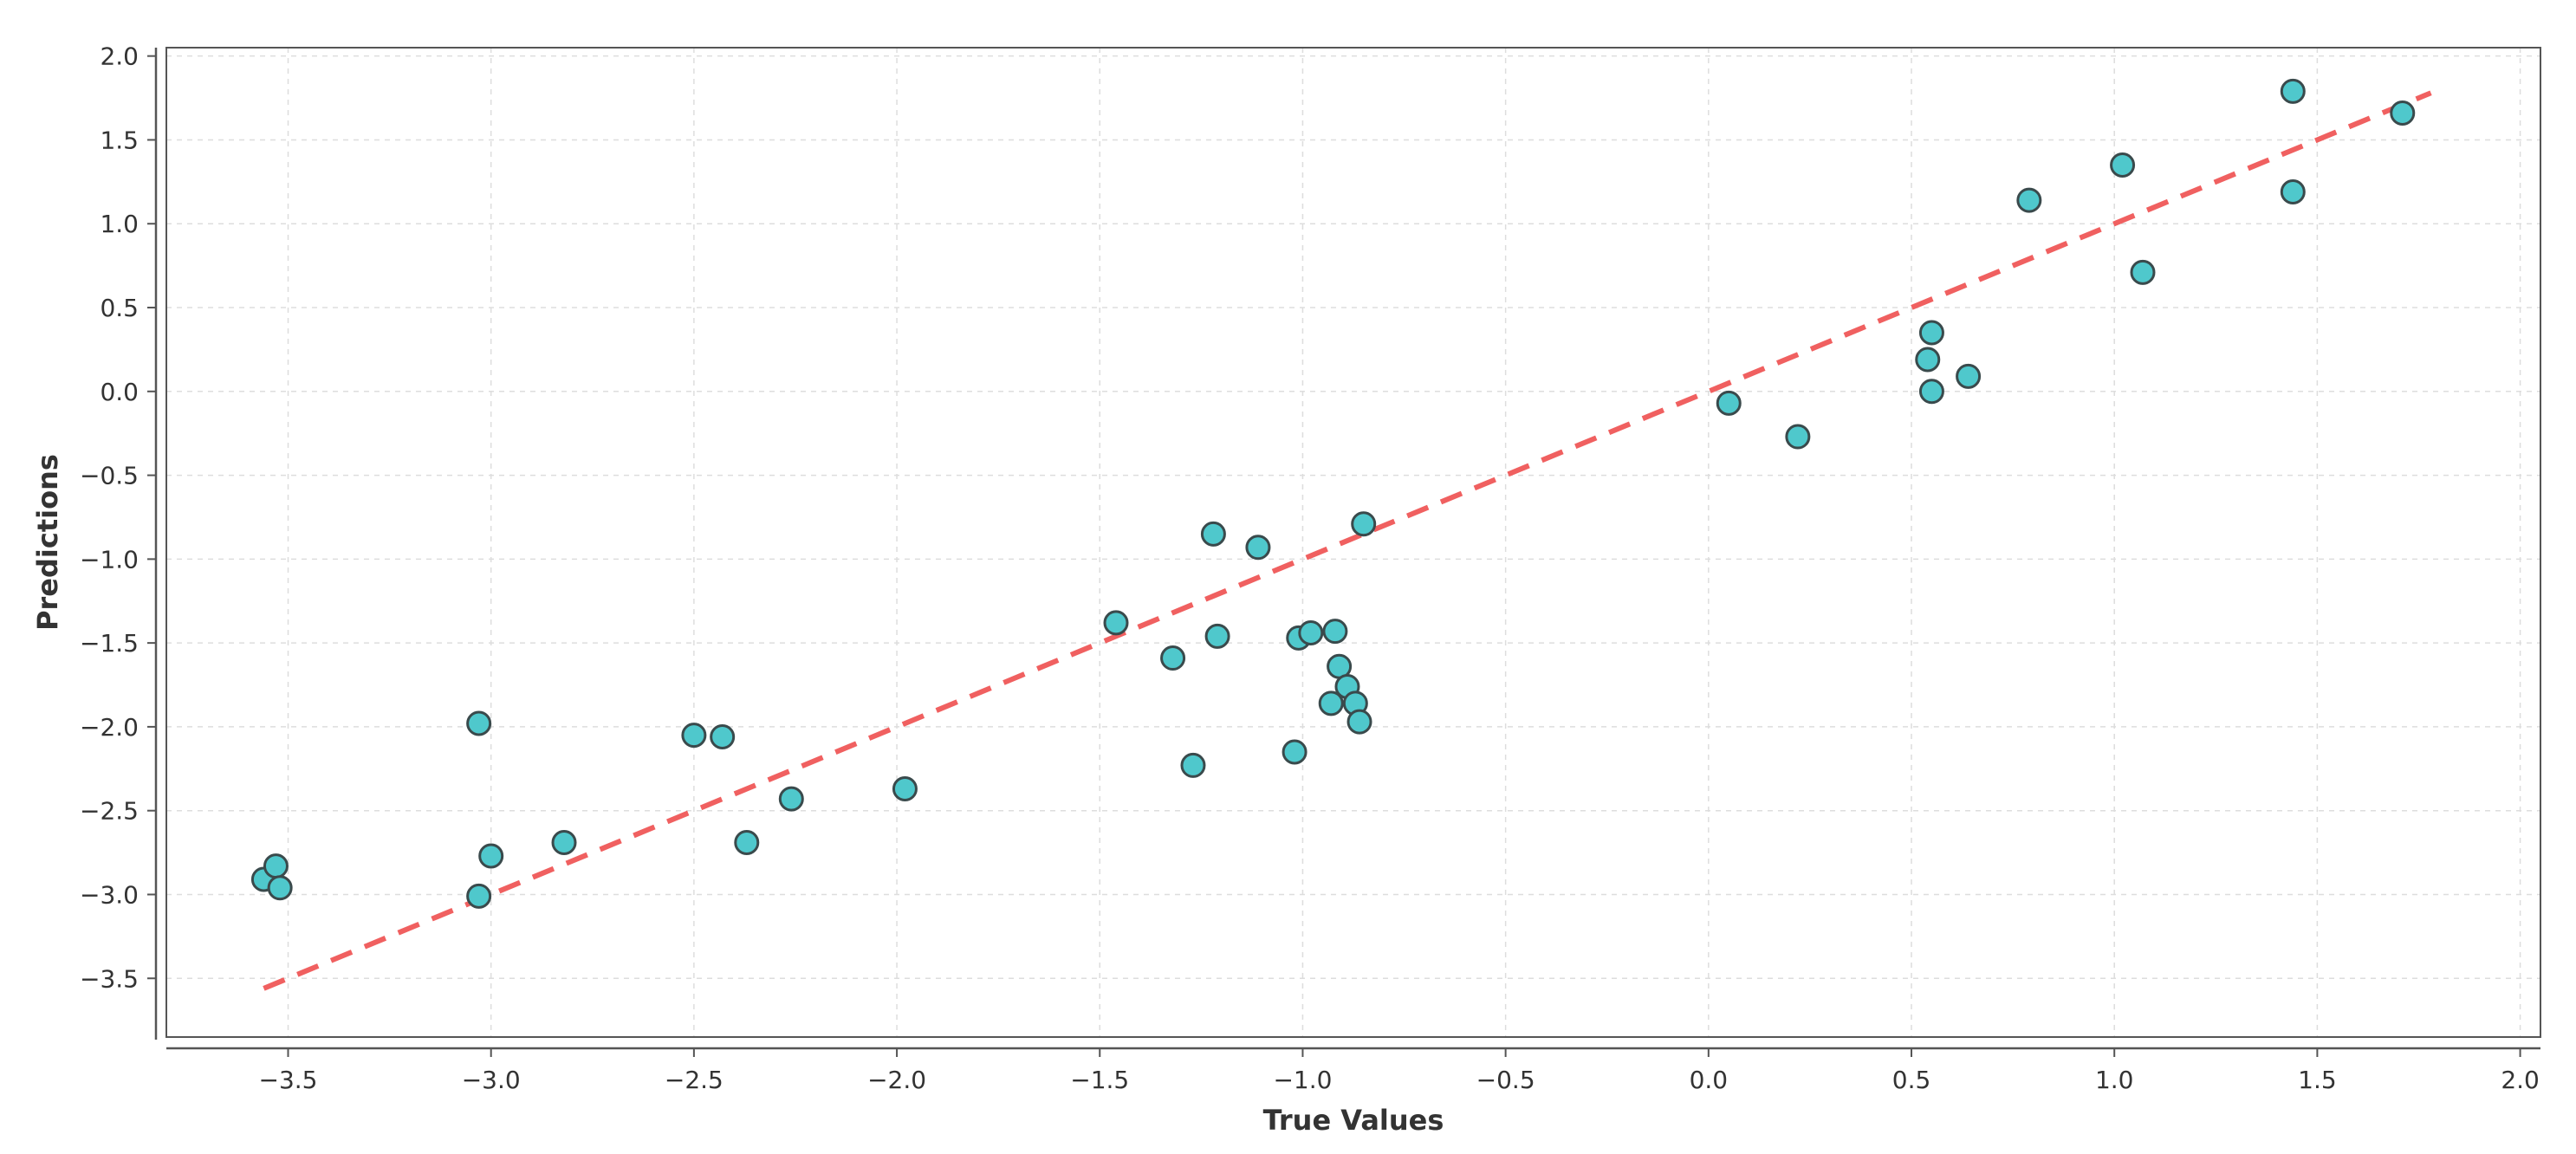 This screenshot has height=1154, width=2576. What do you see at coordinates (1099, 1080) in the screenshot?
I see `x-tick-label: −1.5` at bounding box center [1099, 1080].